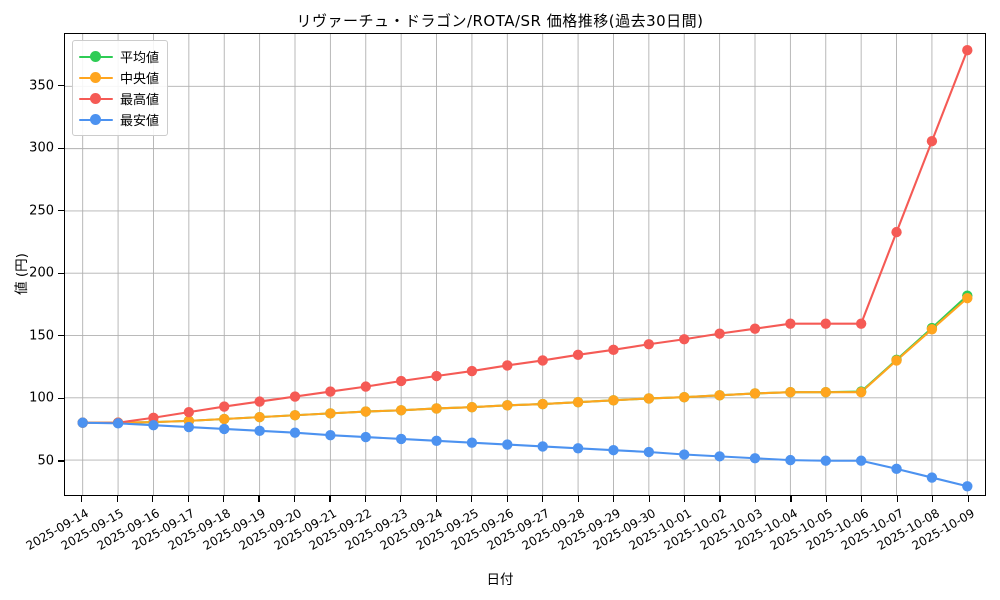 This screenshot has width=1000, height=600. What do you see at coordinates (41, 398) in the screenshot?
I see `y-tick-label: 100` at bounding box center [41, 398].